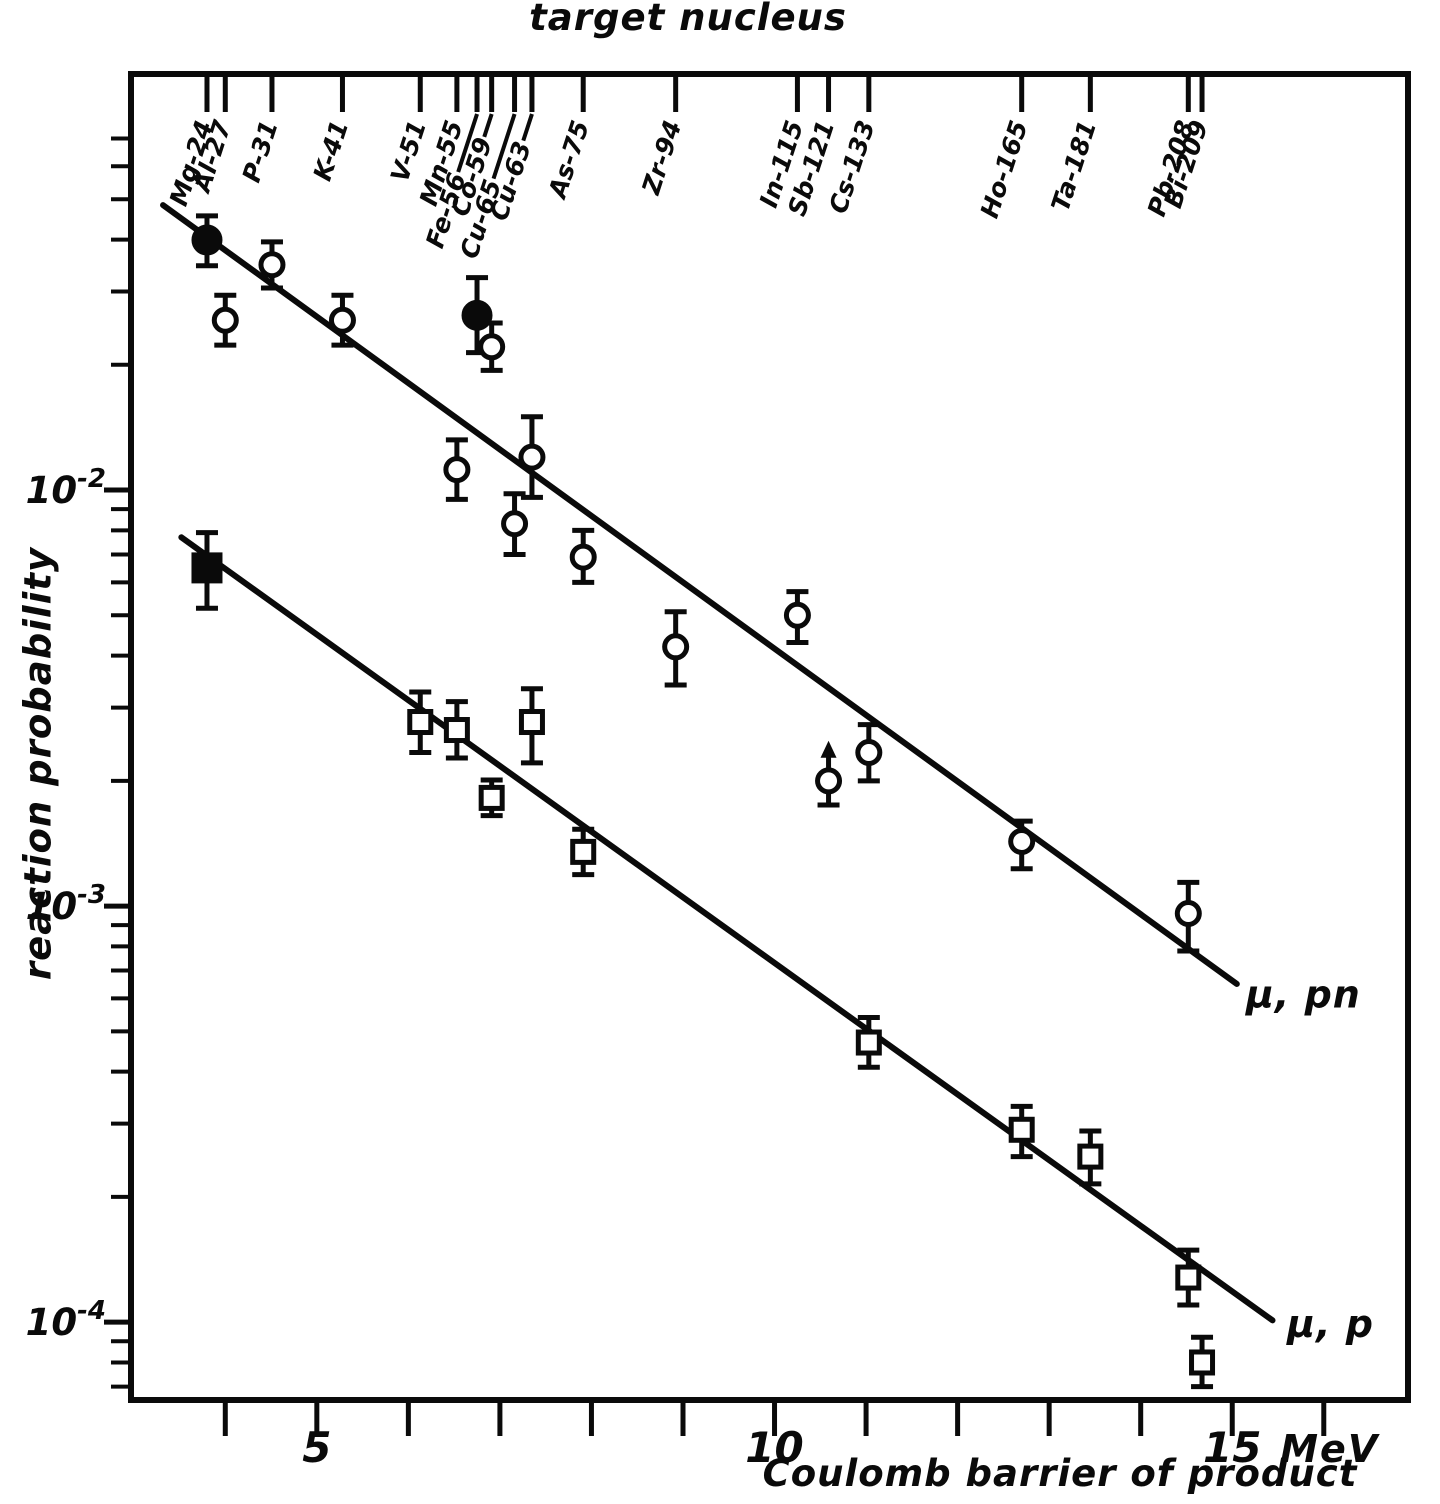 Image resolution: width=1440 pixels, height=1504 pixels. Describe the element at coordinates (1302, 995) in the screenshot. I see `series-label-mu_pn: μ, pn` at that location.